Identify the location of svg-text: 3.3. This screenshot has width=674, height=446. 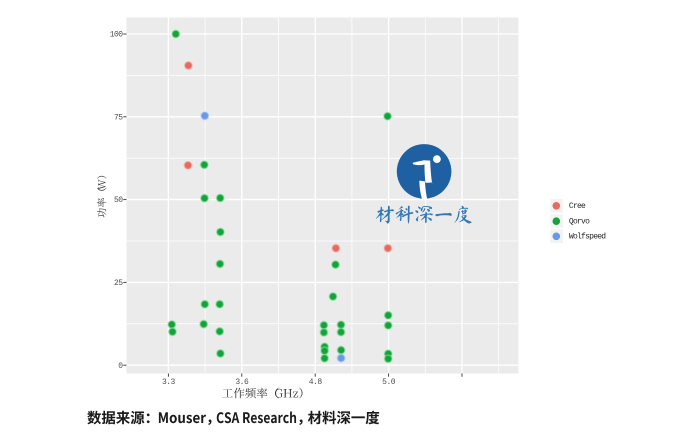
(169, 382).